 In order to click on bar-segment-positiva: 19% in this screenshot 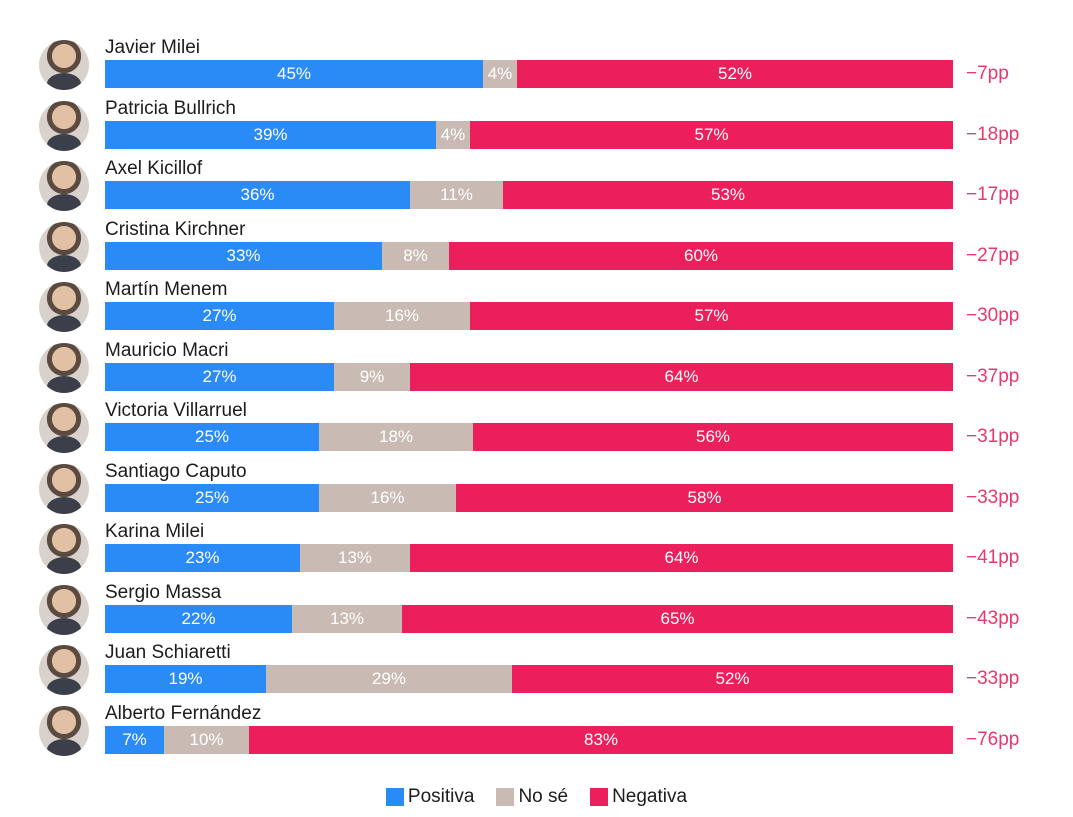, I will do `click(185, 679)`.